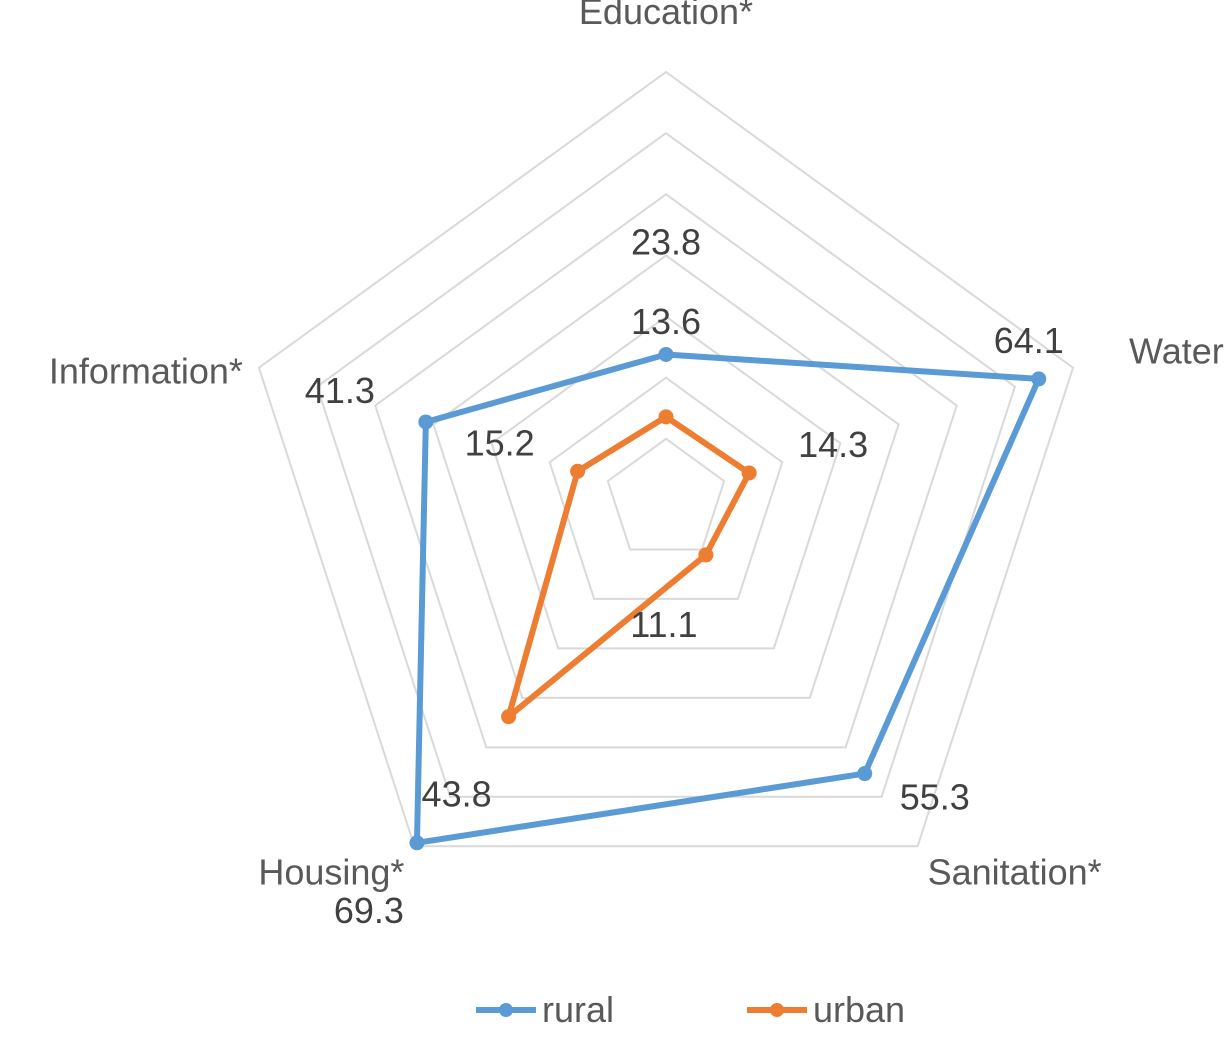 Image resolution: width=1224 pixels, height=1039 pixels. Describe the element at coordinates (666, 241) in the screenshot. I see `data-label-rural: 23.8` at that location.